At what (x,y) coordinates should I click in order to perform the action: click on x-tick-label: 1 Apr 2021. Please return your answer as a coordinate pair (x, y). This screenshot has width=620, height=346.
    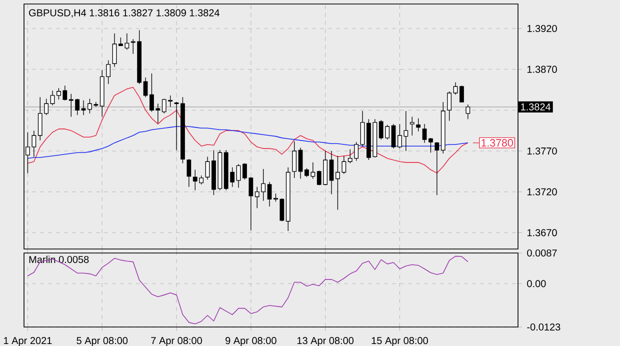
    Looking at the image, I should click on (28, 341).